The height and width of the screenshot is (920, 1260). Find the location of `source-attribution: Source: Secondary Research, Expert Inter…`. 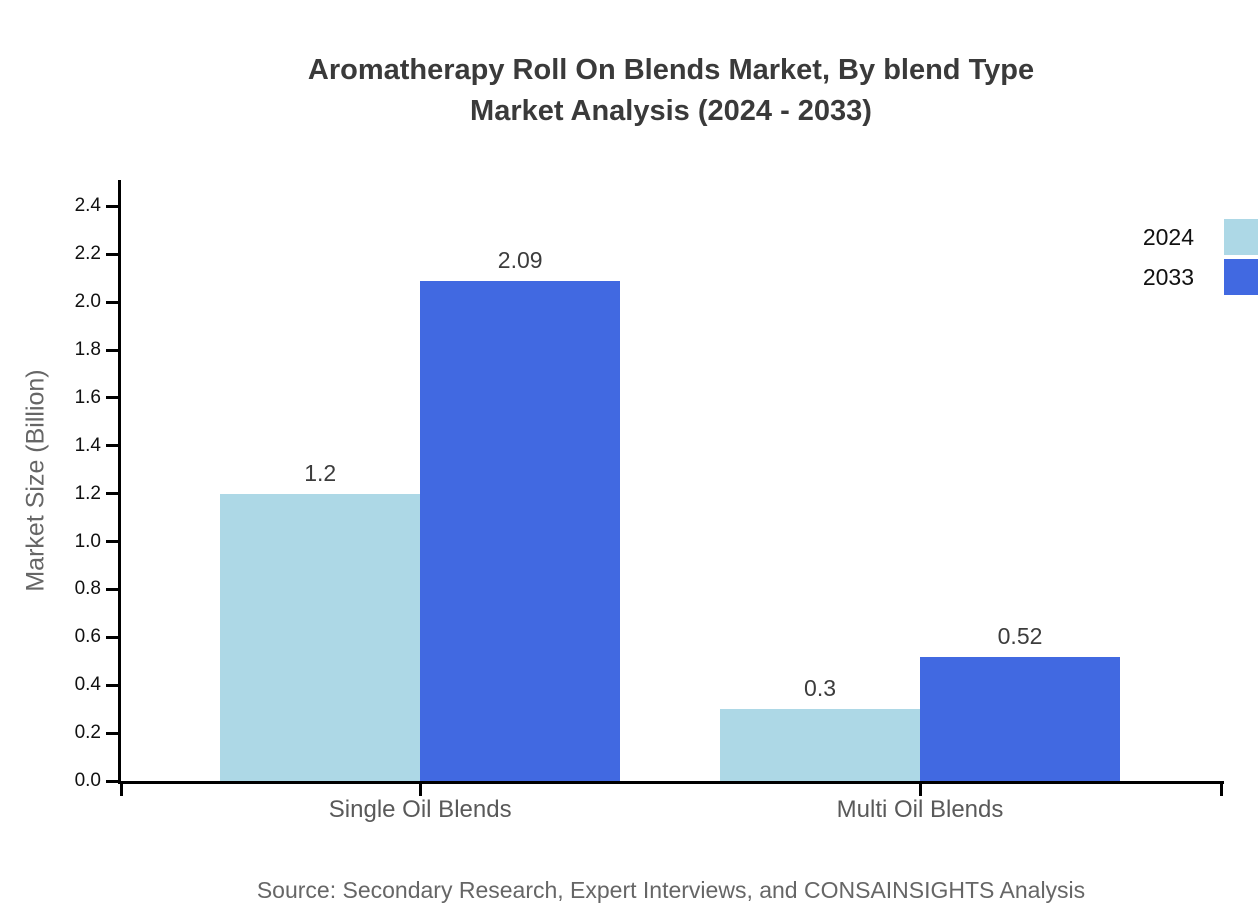

source-attribution: Source: Secondary Research, Expert Inter… is located at coordinates (671, 890).